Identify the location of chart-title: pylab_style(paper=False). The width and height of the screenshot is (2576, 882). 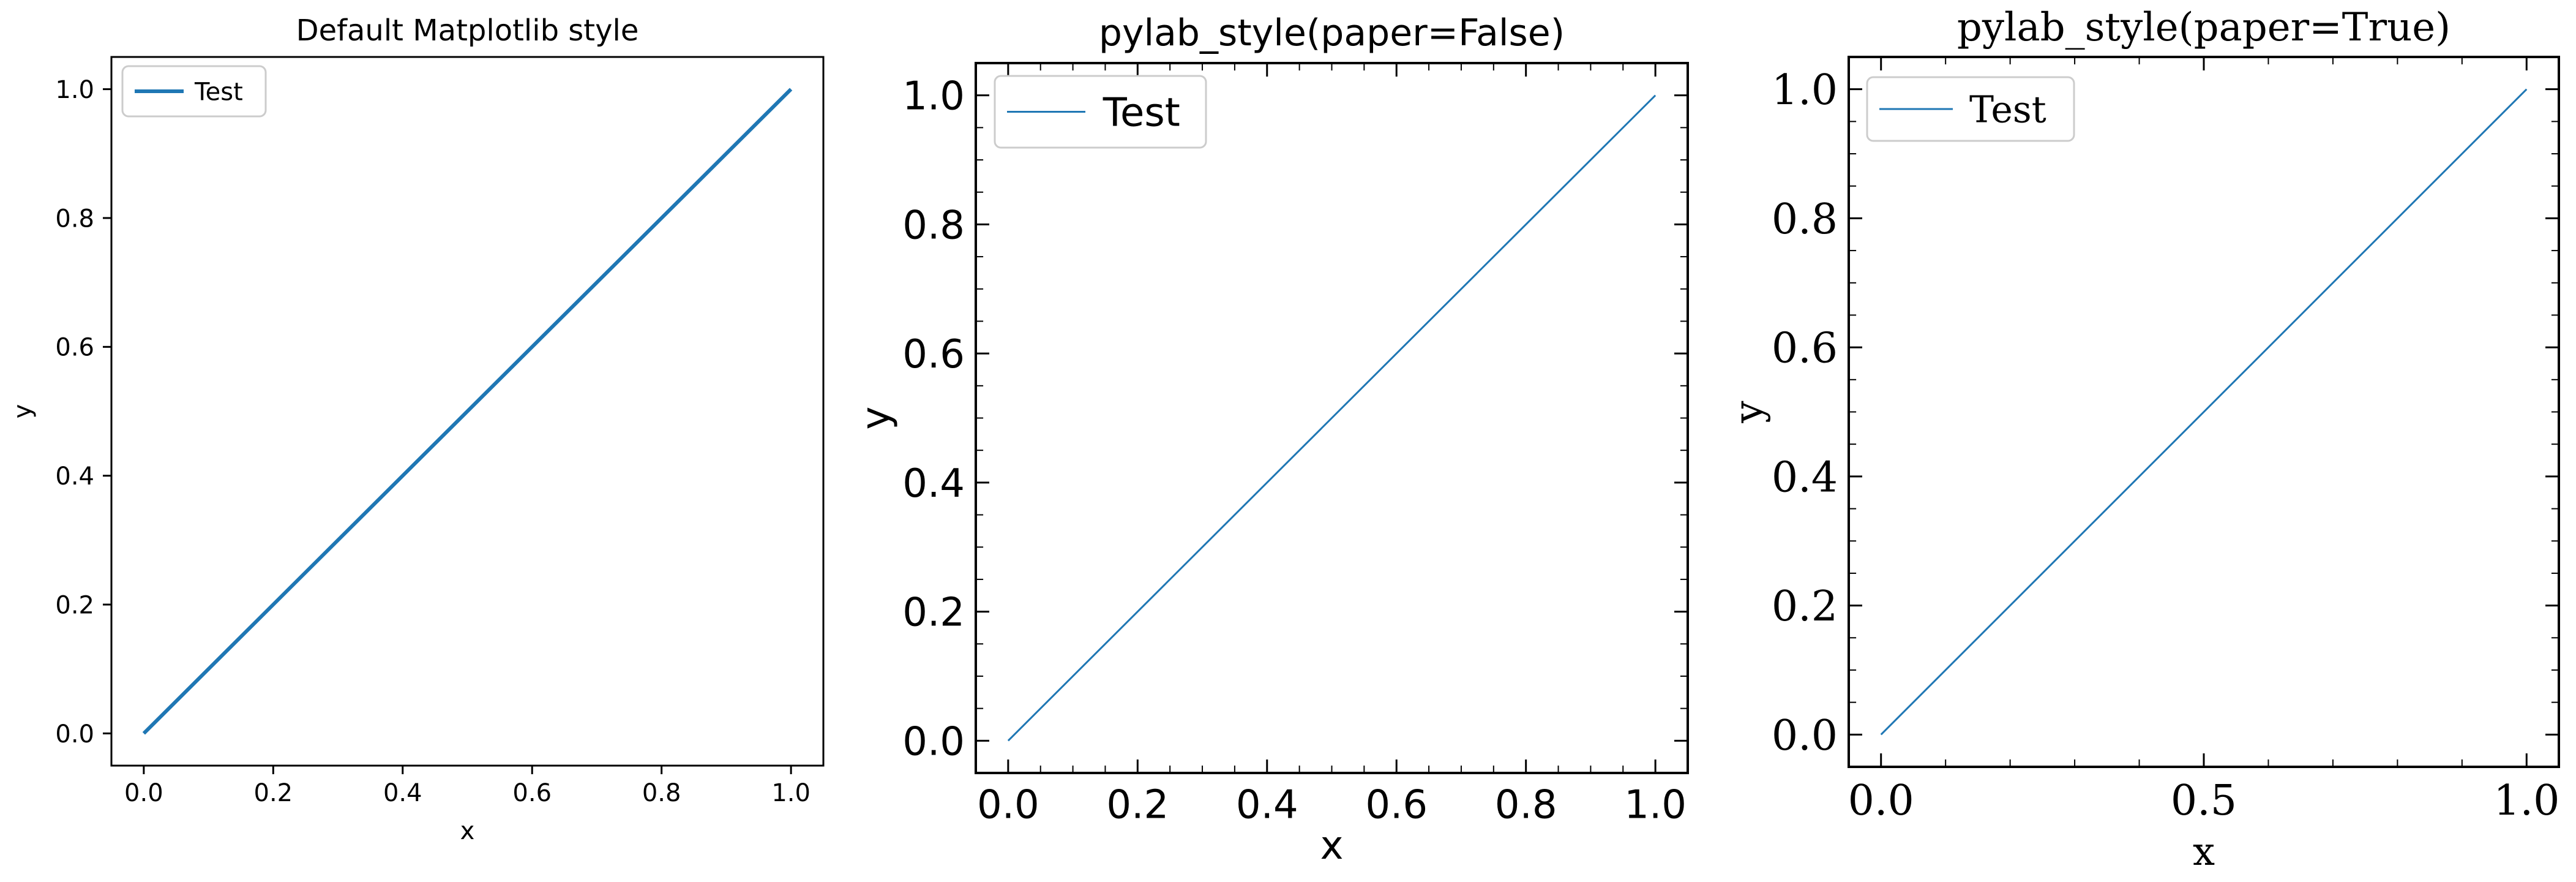
(1332, 33).